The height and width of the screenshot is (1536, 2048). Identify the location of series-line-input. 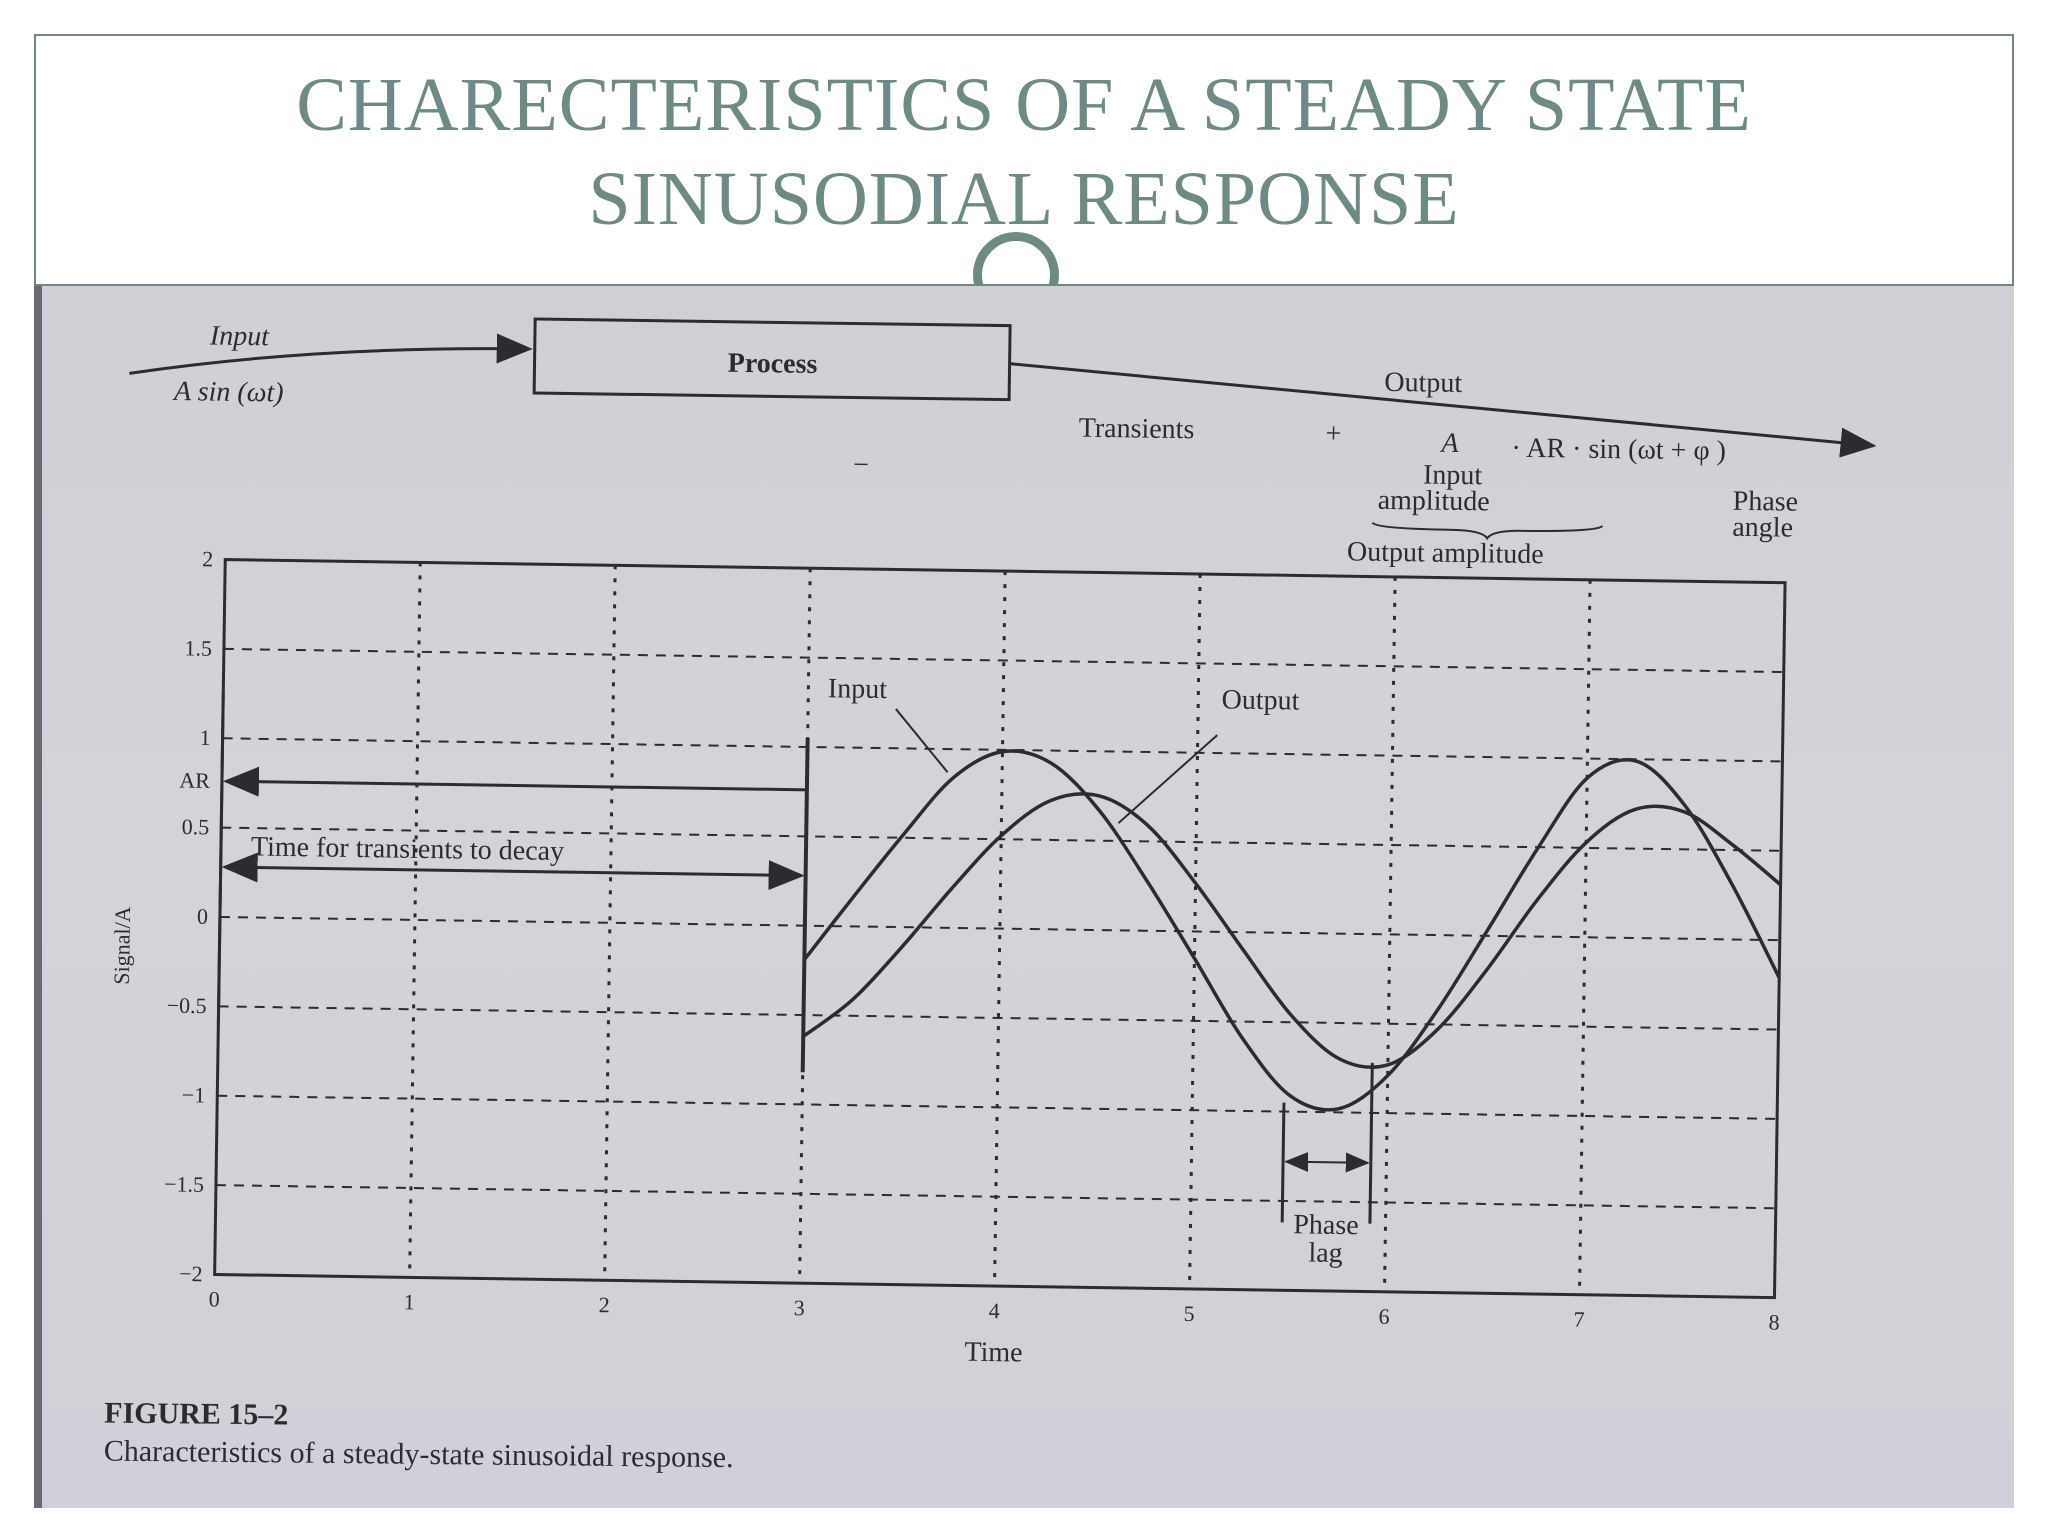
(1291, 930).